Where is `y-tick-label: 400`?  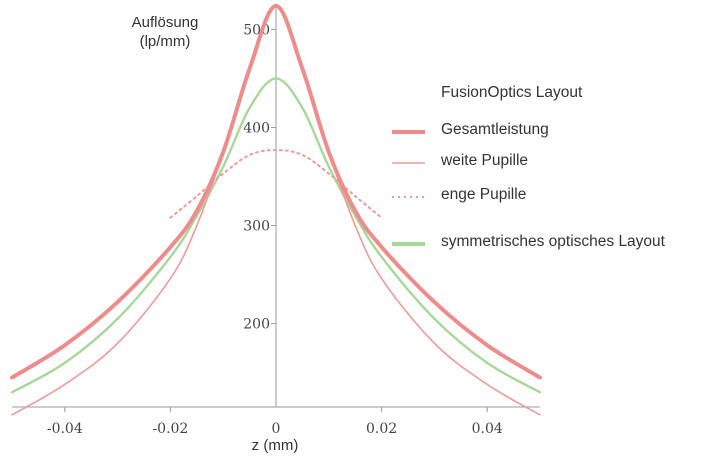 y-tick-label: 400 is located at coordinates (256, 128).